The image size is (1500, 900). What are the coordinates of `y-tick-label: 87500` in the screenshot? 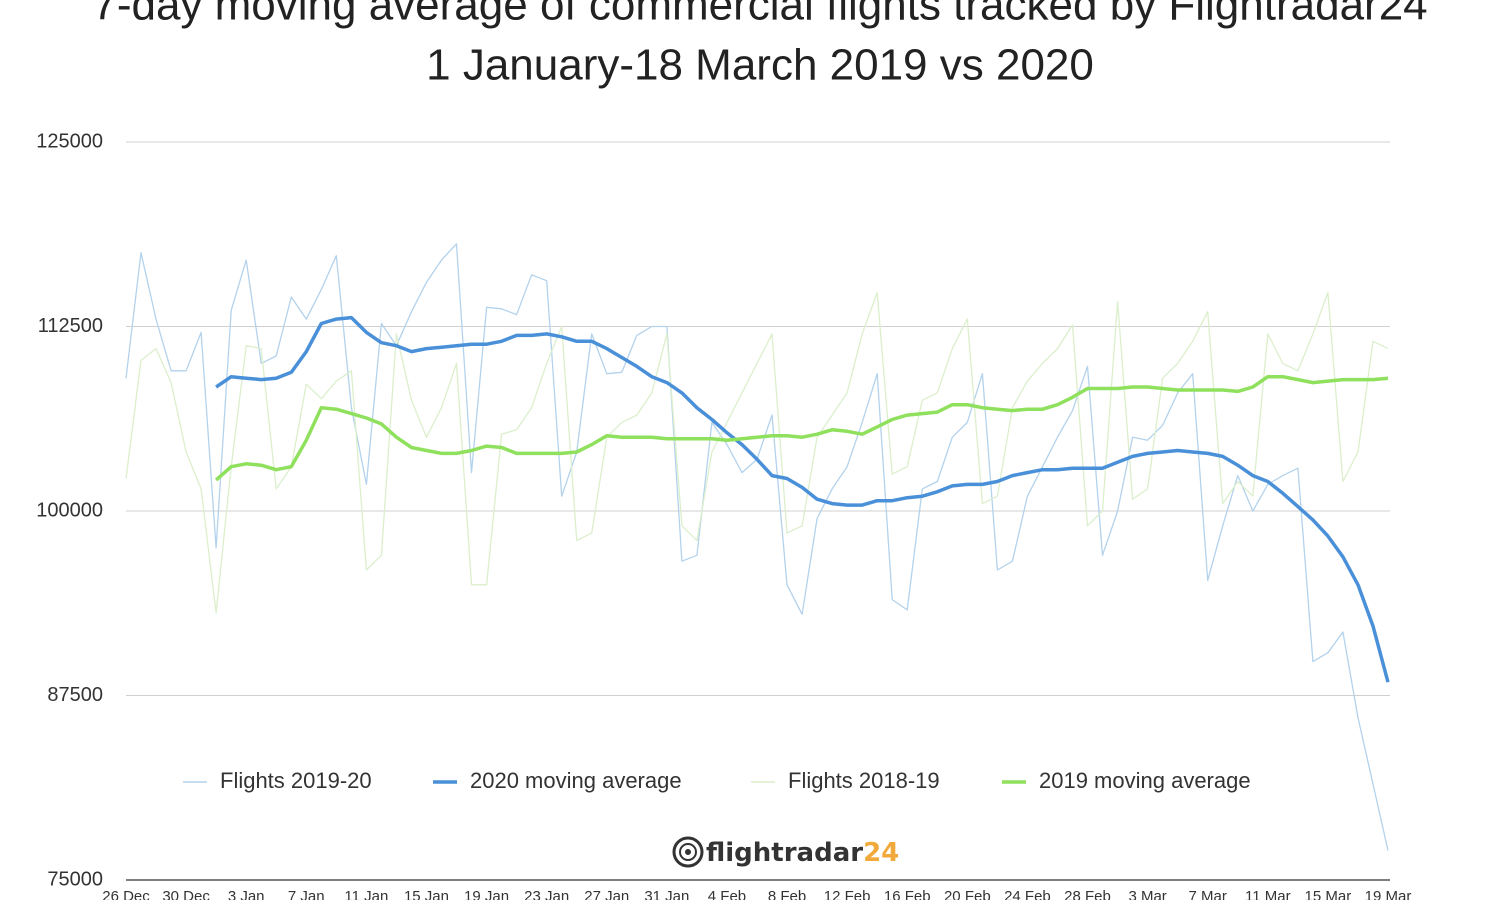 It's located at (75, 695).